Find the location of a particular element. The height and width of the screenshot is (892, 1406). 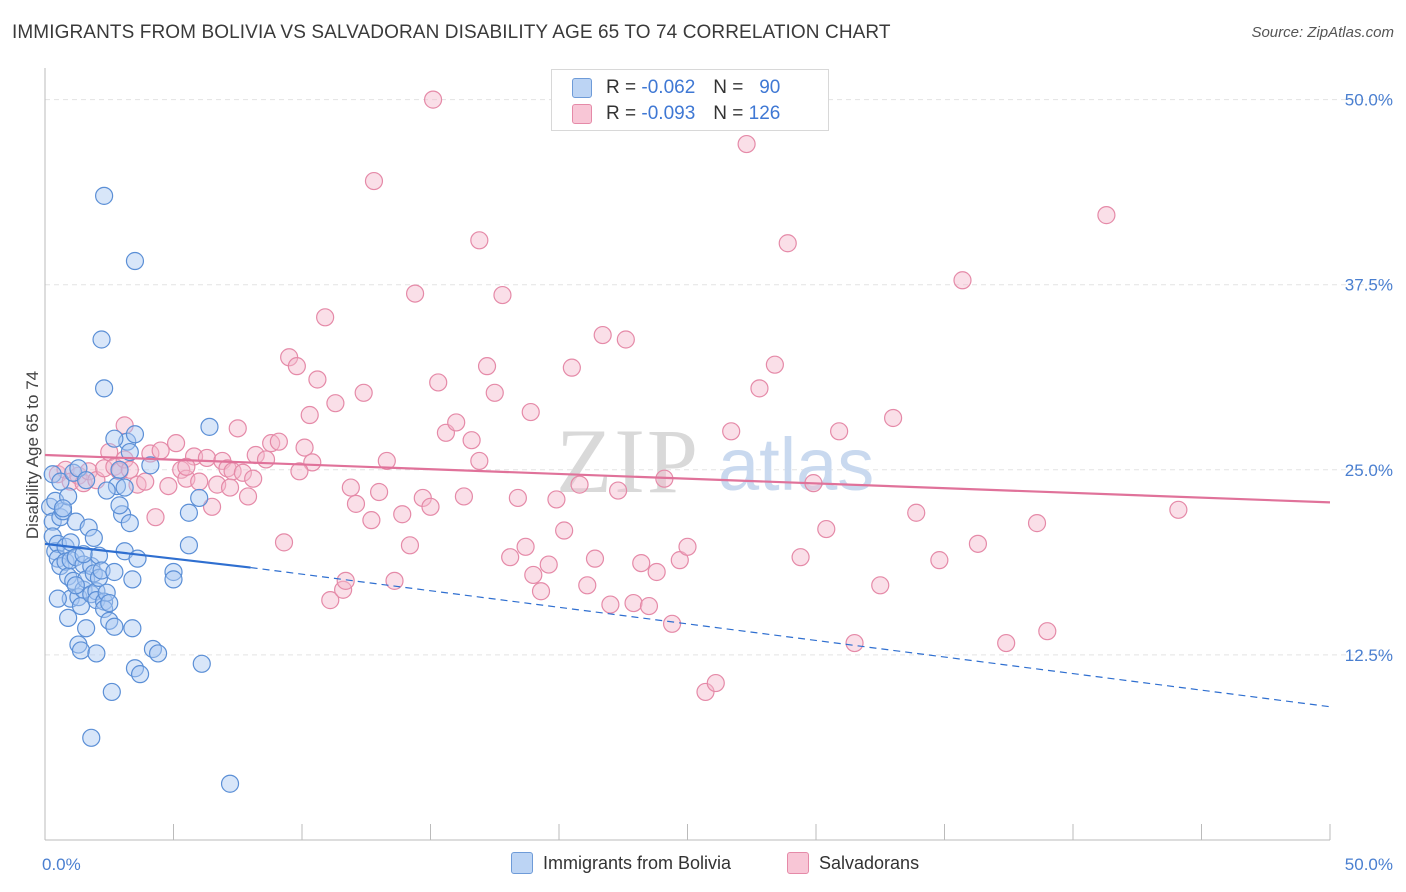

legend-row-salvadorans: R = -0.093 N = 126 is located at coordinates (676, 114).